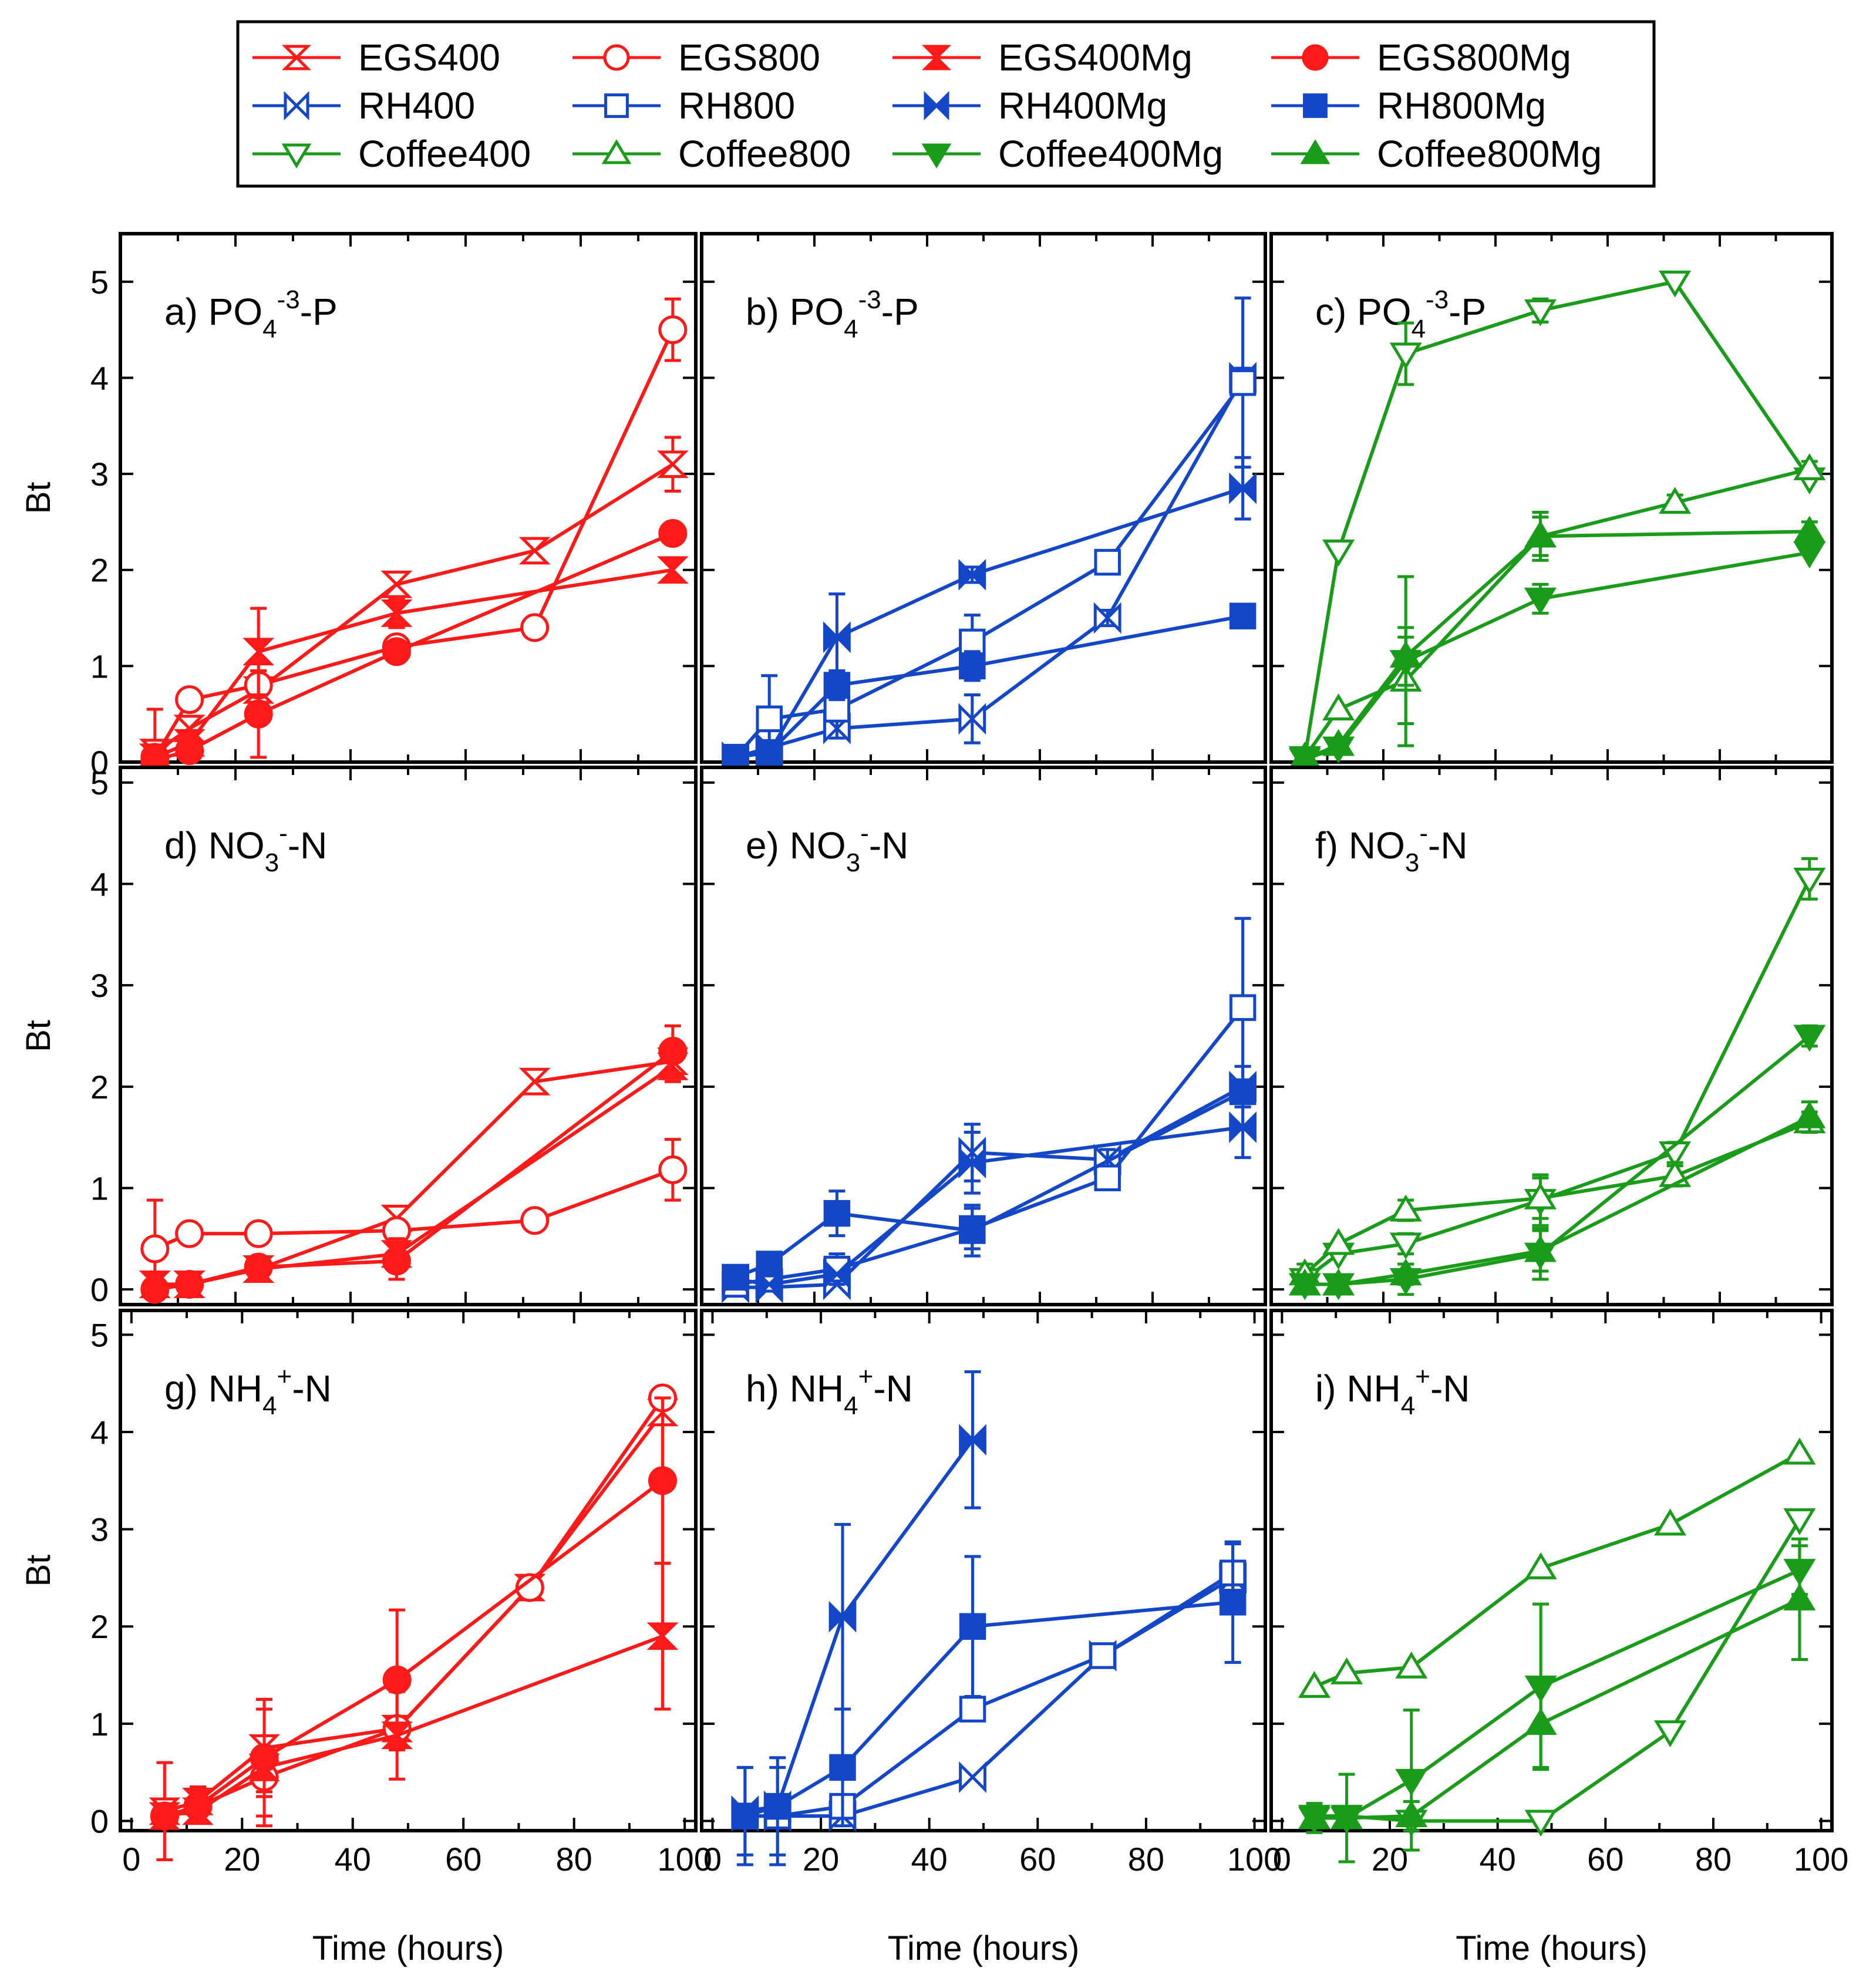  Describe the element at coordinates (684, 1860) in the screenshot. I see `x-tick-label: 100` at that location.